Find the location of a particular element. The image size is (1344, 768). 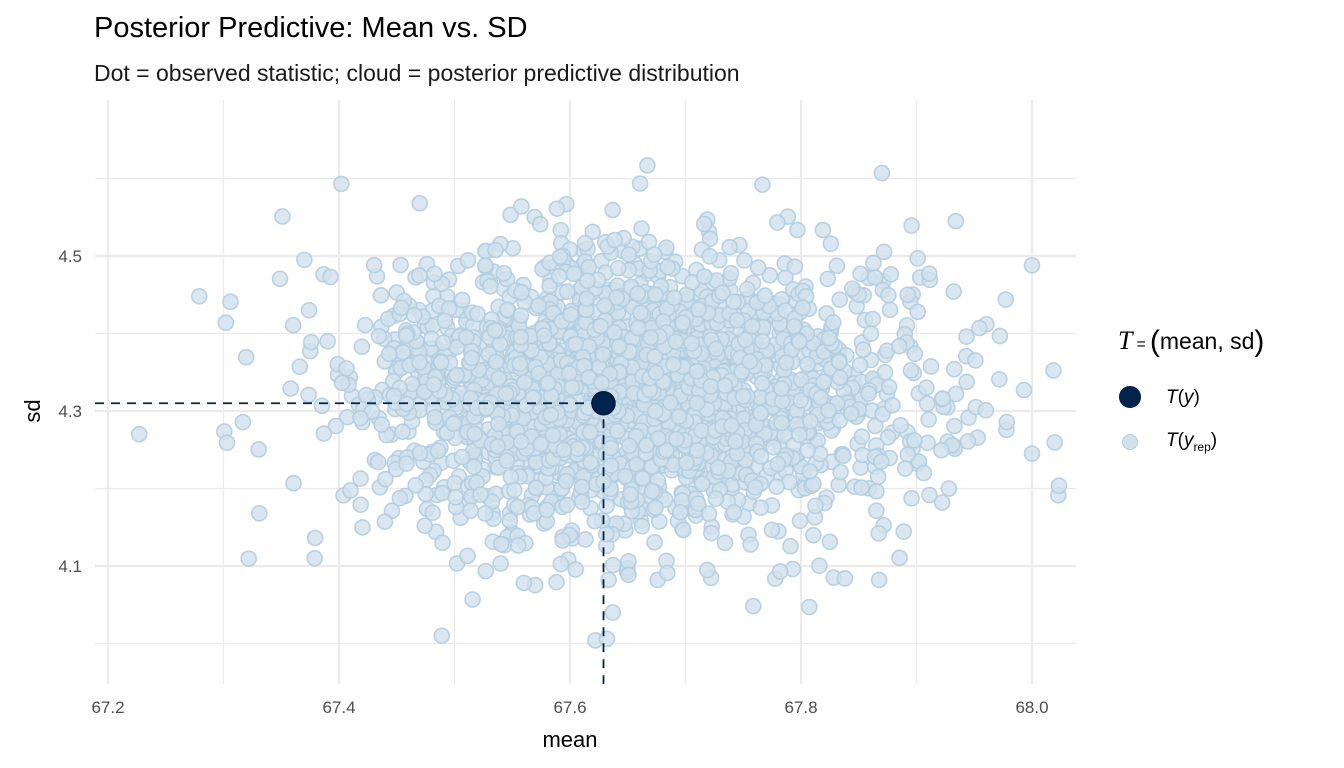

legend-label-arg: y is located at coordinates (1188, 397).